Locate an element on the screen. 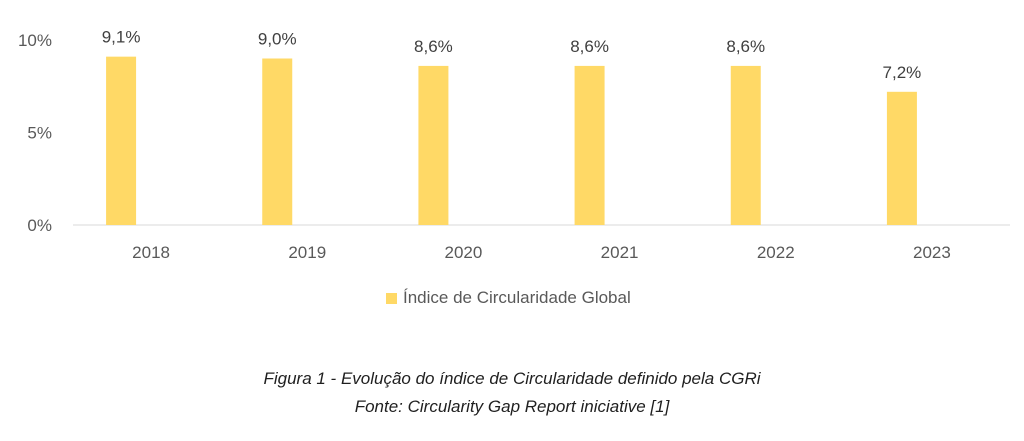 Image resolution: width=1024 pixels, height=441 pixels. y-tick-label: 5% is located at coordinates (39, 133).